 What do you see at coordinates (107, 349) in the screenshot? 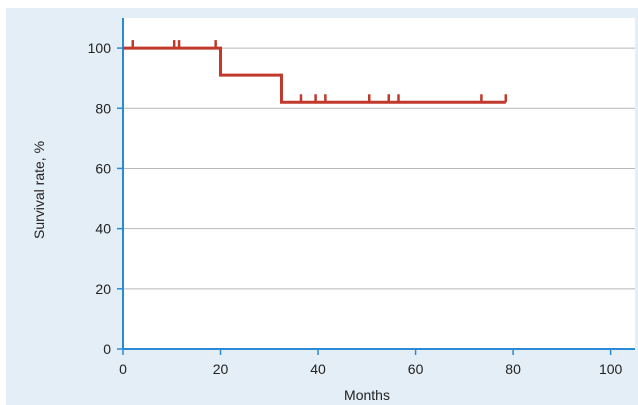
I see `y-tick-label-0: 0` at bounding box center [107, 349].